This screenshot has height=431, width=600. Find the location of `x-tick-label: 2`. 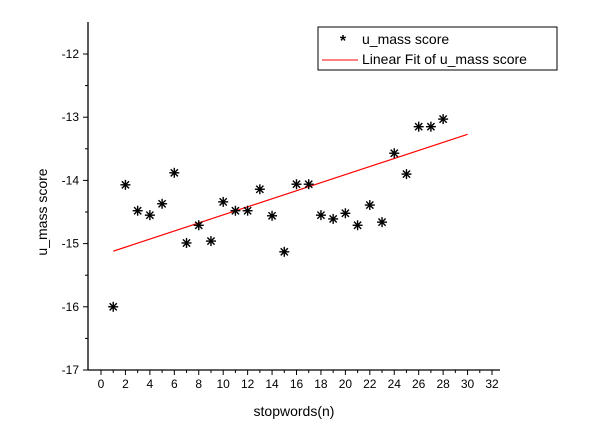

x-tick-label: 2 is located at coordinates (125, 384).